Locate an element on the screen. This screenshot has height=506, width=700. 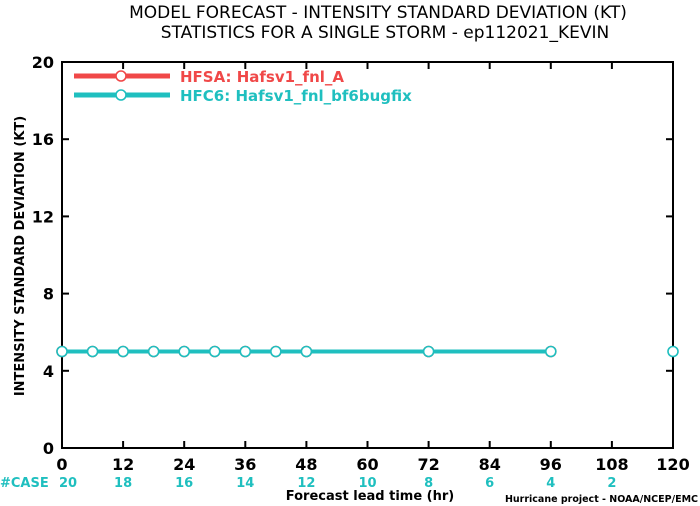
case-count: 8 is located at coordinates (428, 483).